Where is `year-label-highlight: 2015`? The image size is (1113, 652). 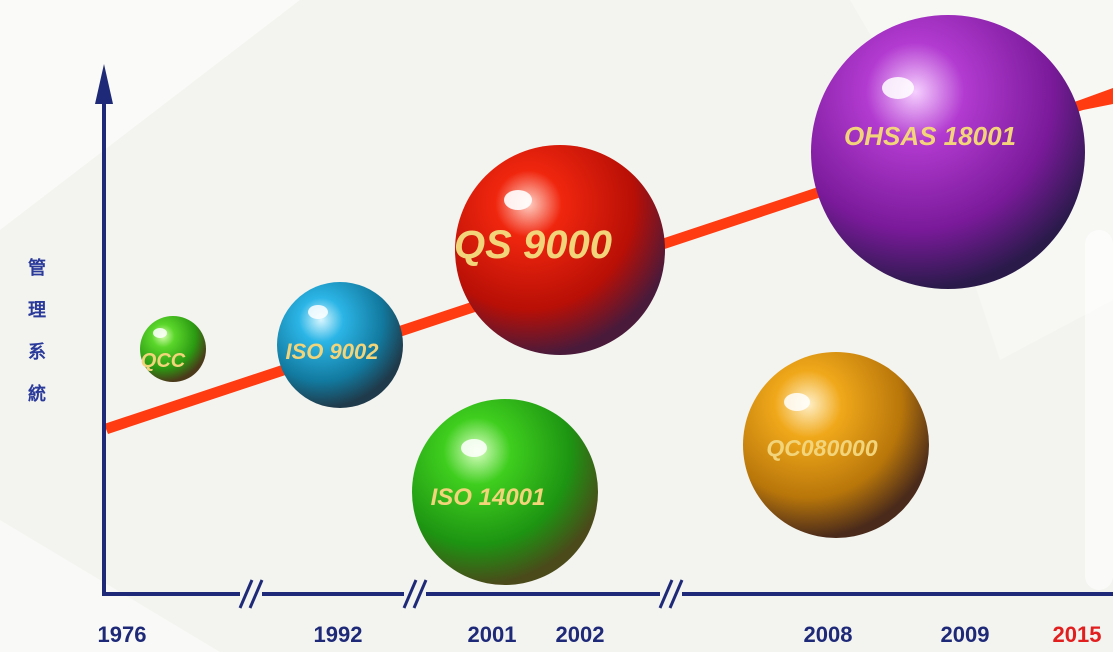
year-label-highlight: 2015 is located at coordinates (1077, 634).